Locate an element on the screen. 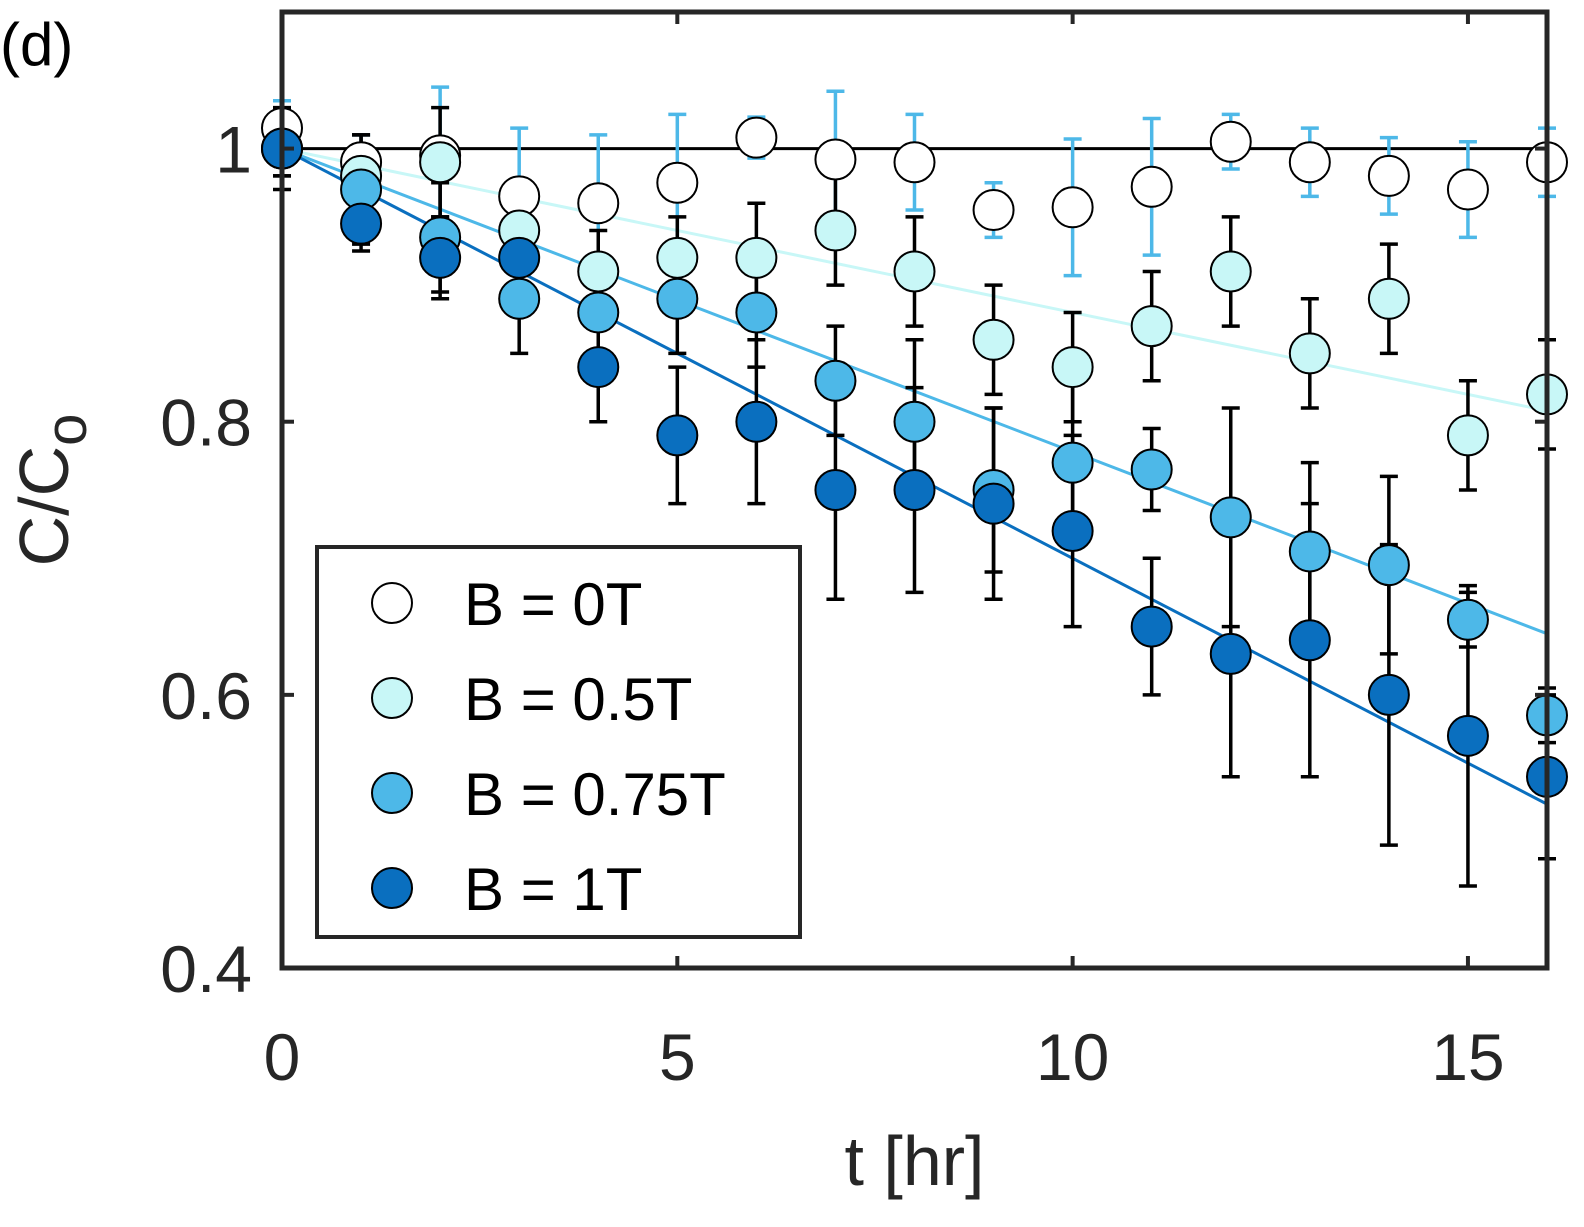 This screenshot has width=1584, height=1227. y-axis-label: C/Co is located at coordinates (52, 490).